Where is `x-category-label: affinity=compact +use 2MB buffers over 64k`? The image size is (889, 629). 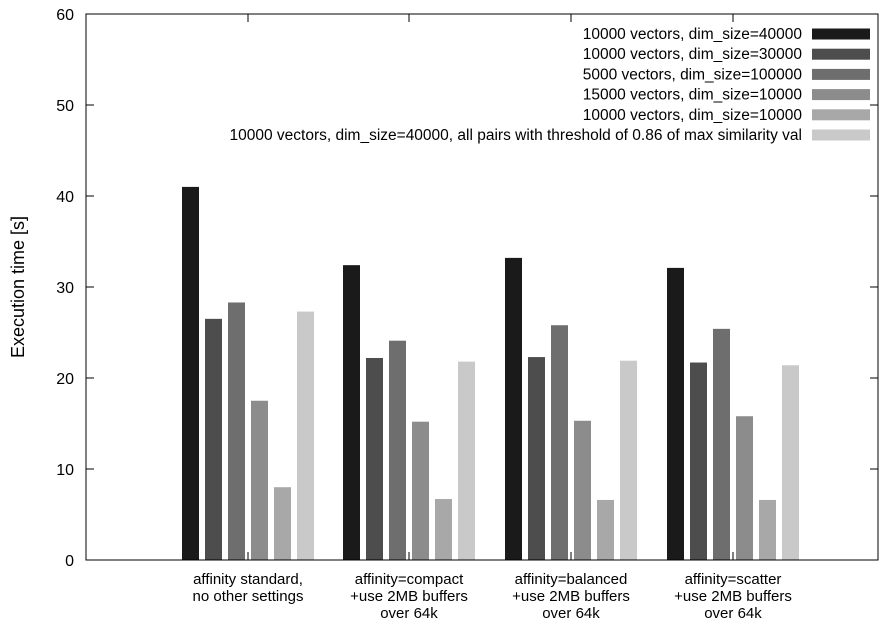 x-category-label: affinity=compact +use 2MB buffers over 64k is located at coordinates (409, 596).